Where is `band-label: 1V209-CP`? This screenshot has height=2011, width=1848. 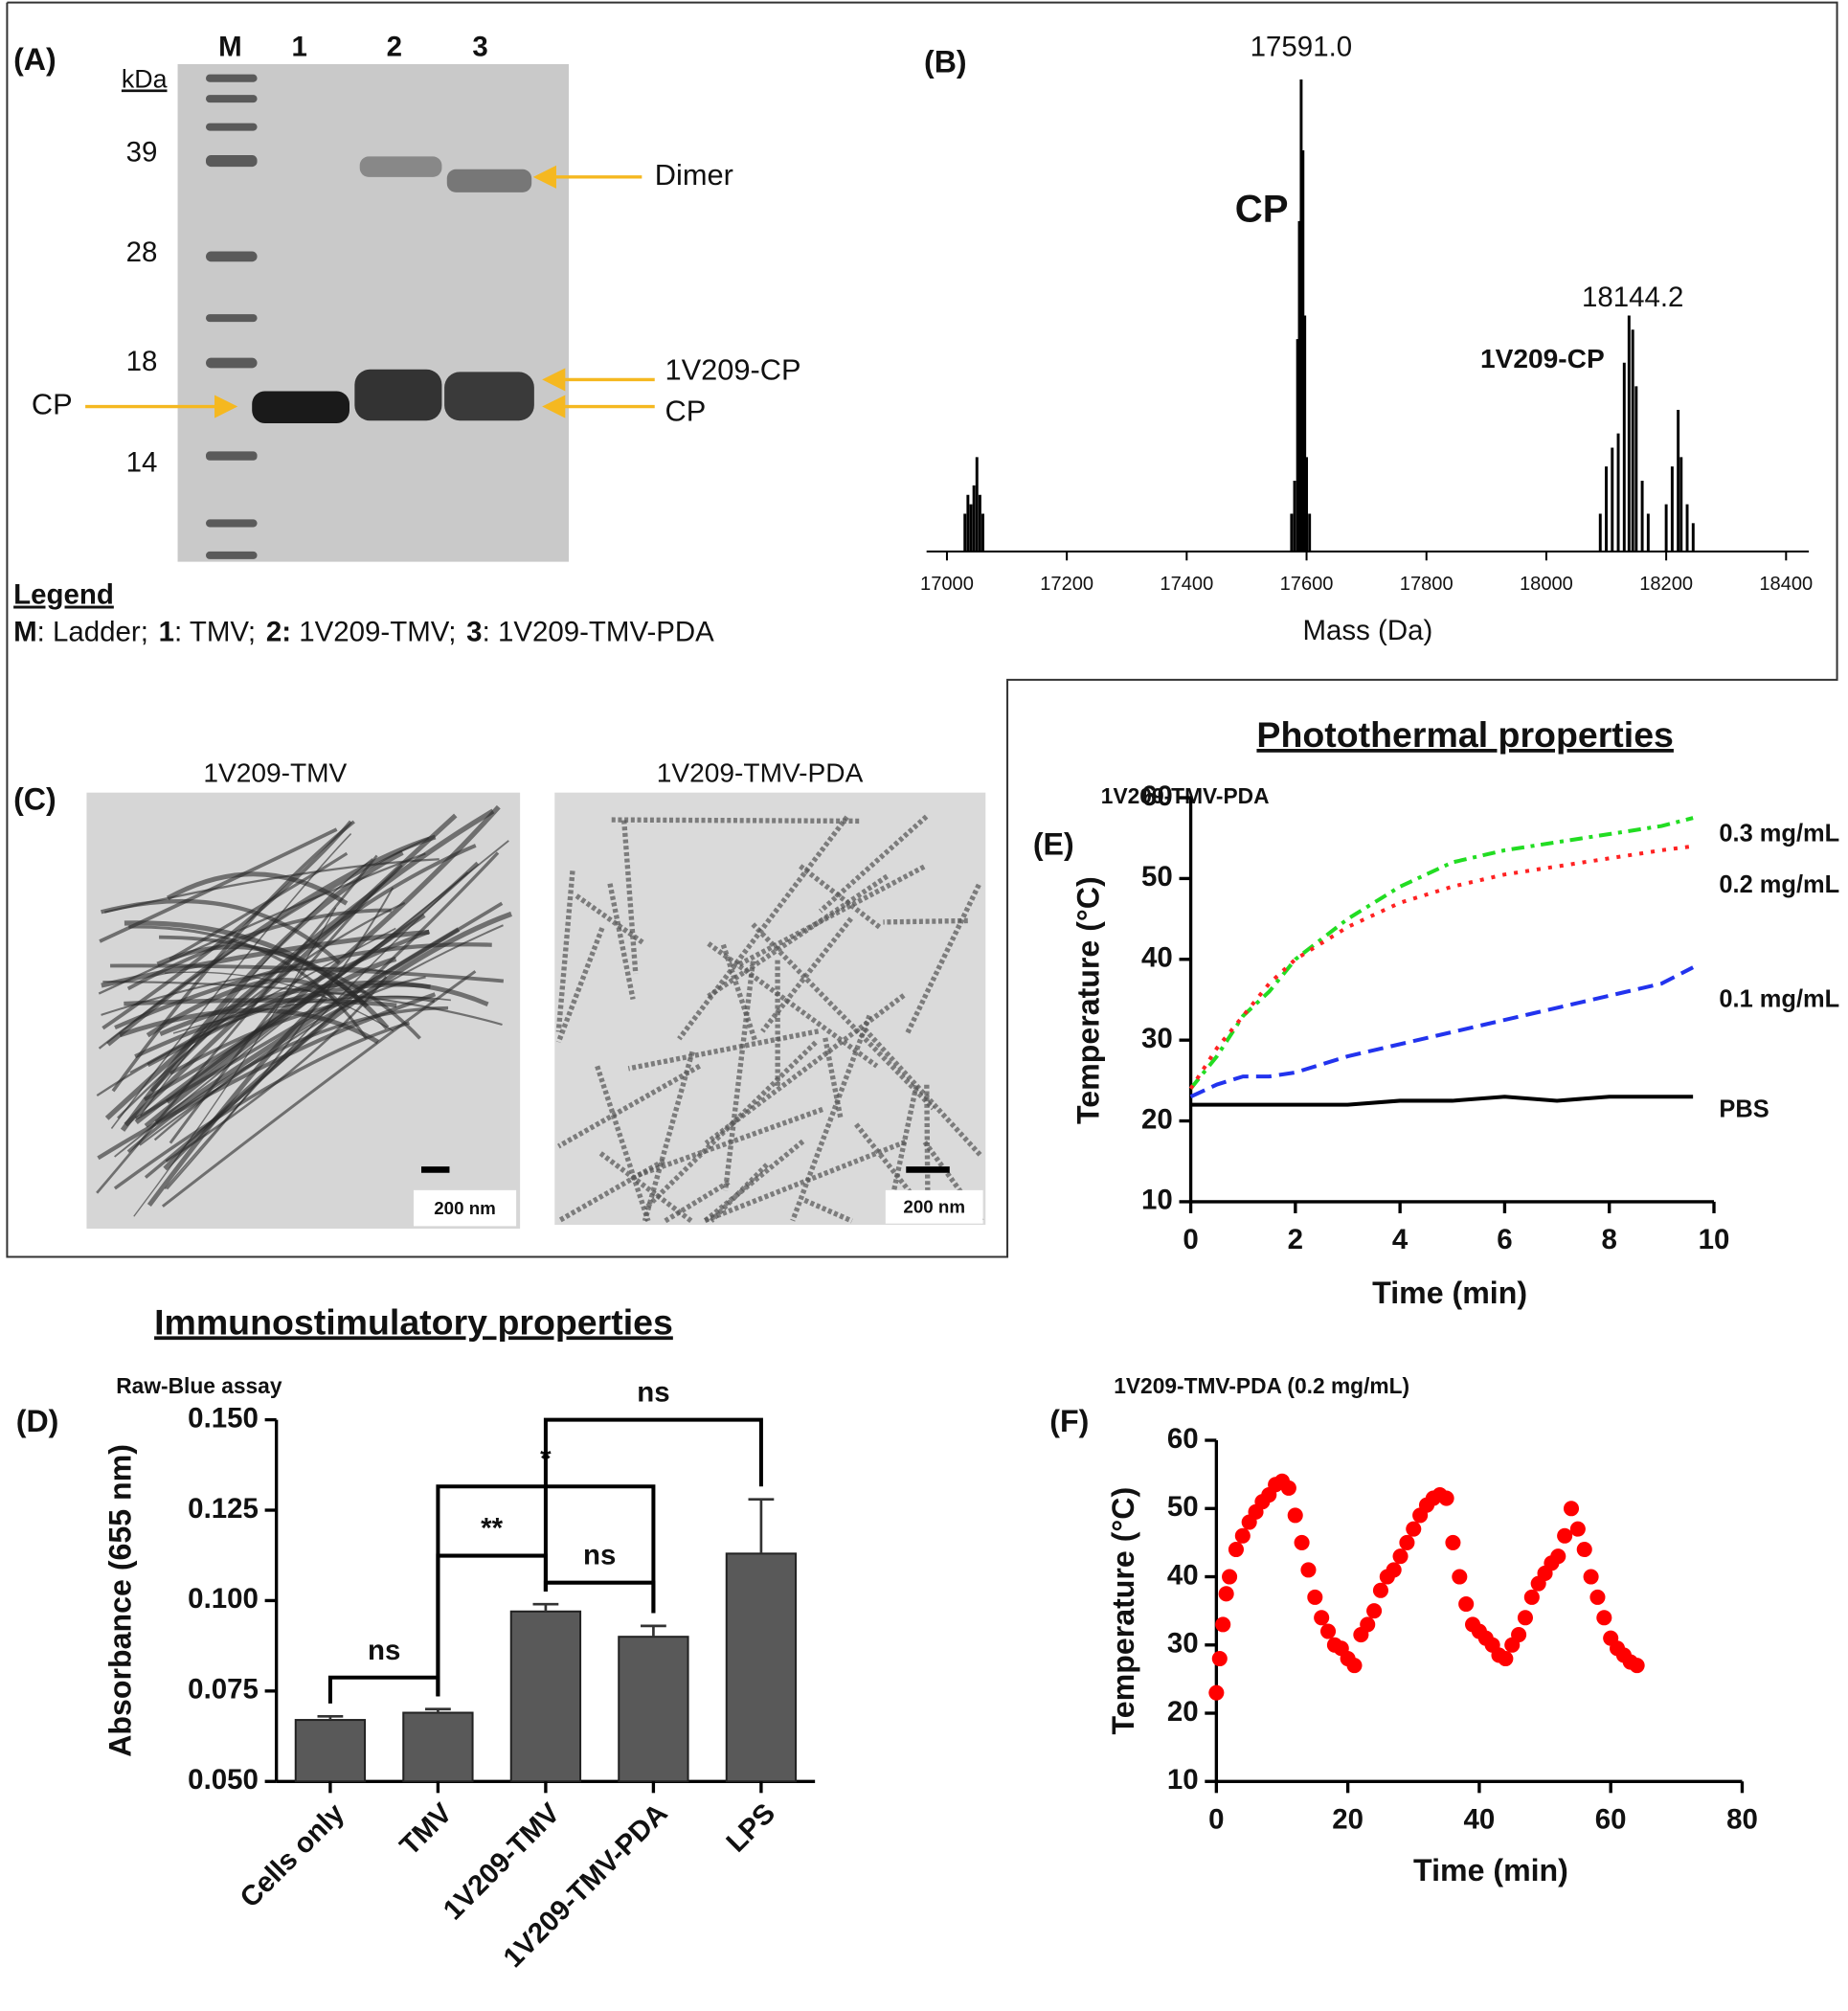 band-label: 1V209-CP is located at coordinates (732, 370).